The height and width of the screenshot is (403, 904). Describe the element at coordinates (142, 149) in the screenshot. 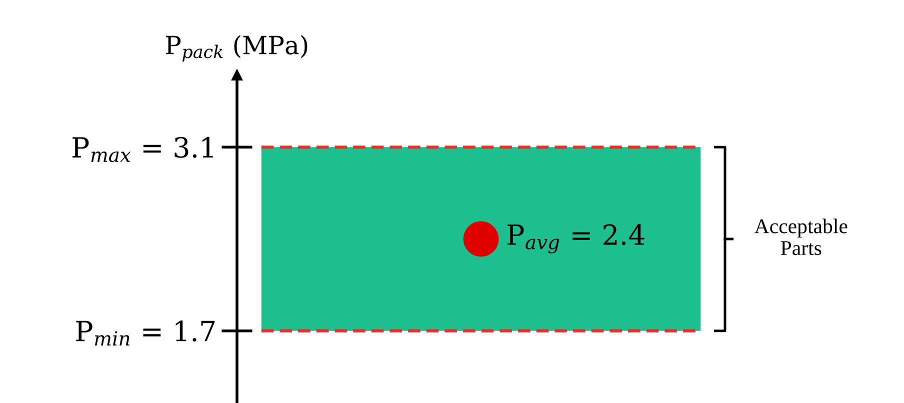

I see `y-tick-label: P$_{max}$ = 3.1` at that location.